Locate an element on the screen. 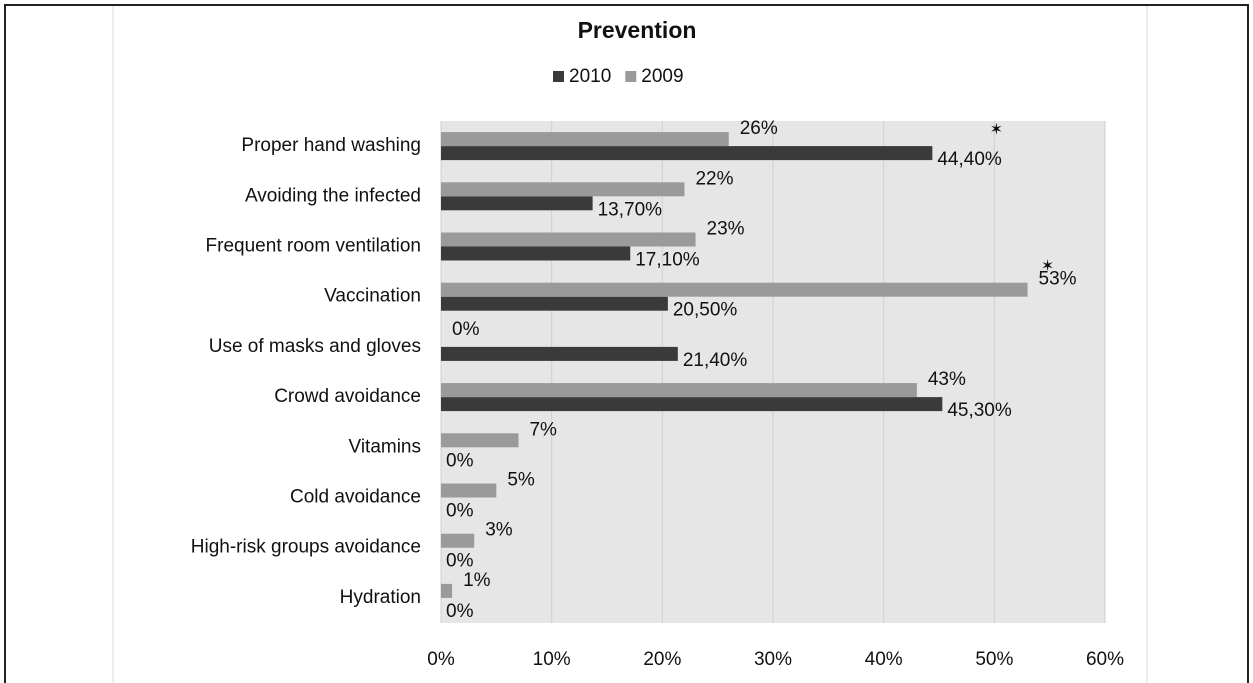 Image resolution: width=1253 pixels, height=683 pixels. y-tick-label: Vaccination is located at coordinates (372, 296).